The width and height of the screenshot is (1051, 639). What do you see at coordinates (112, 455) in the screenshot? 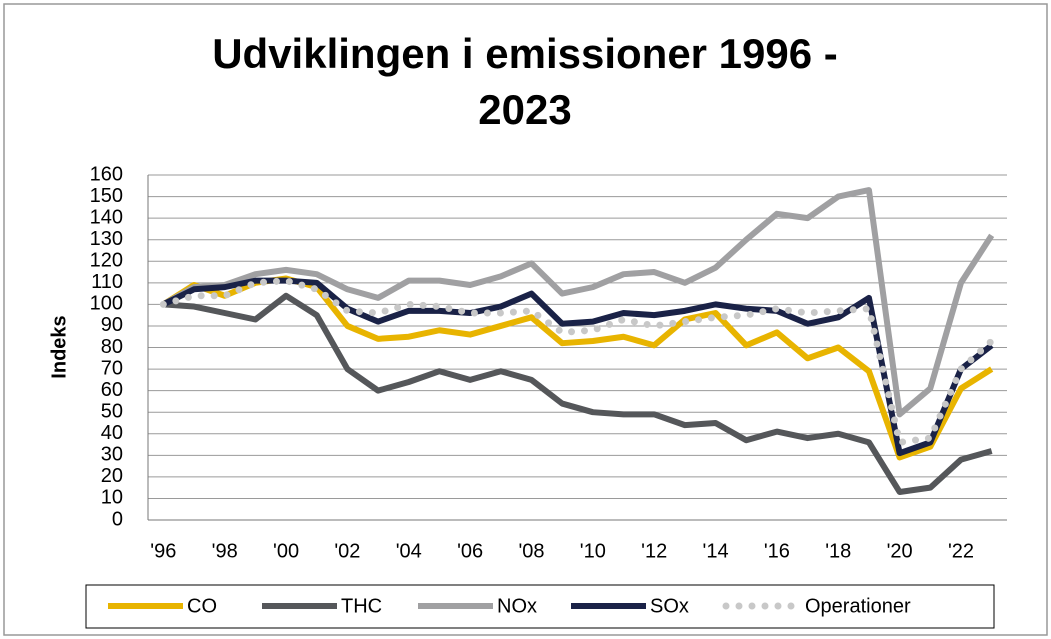
I see `y-tick-label: 30` at bounding box center [112, 455].